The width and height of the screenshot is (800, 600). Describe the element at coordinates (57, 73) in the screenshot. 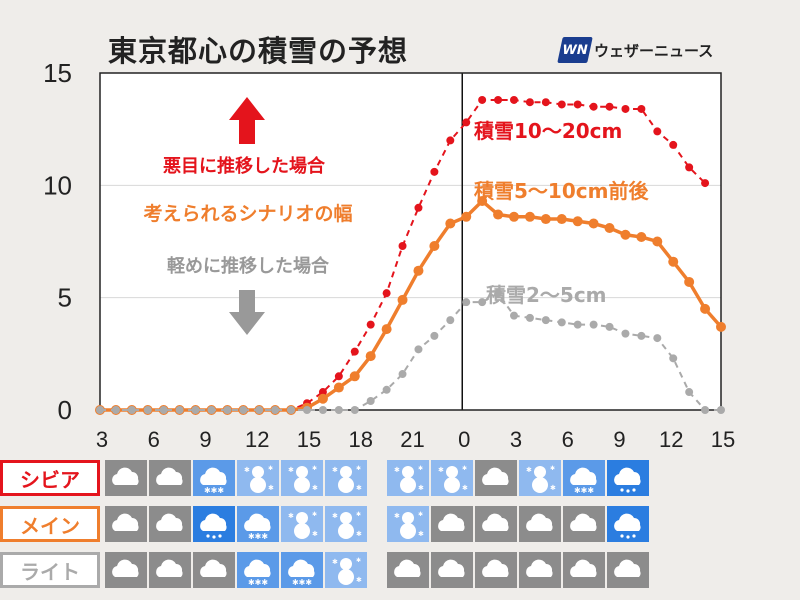

I see `y-tick-label: 15` at that location.